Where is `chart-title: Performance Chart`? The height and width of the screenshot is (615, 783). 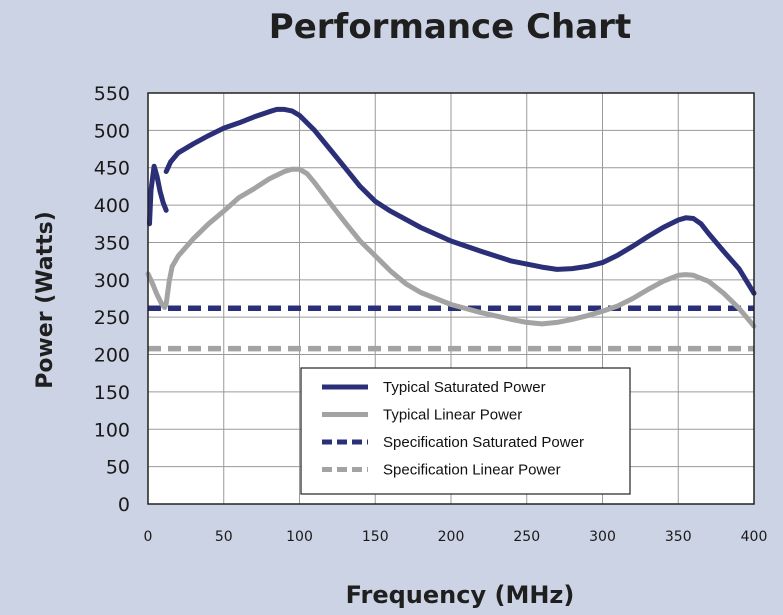 chart-title: Performance Chart is located at coordinates (450, 27).